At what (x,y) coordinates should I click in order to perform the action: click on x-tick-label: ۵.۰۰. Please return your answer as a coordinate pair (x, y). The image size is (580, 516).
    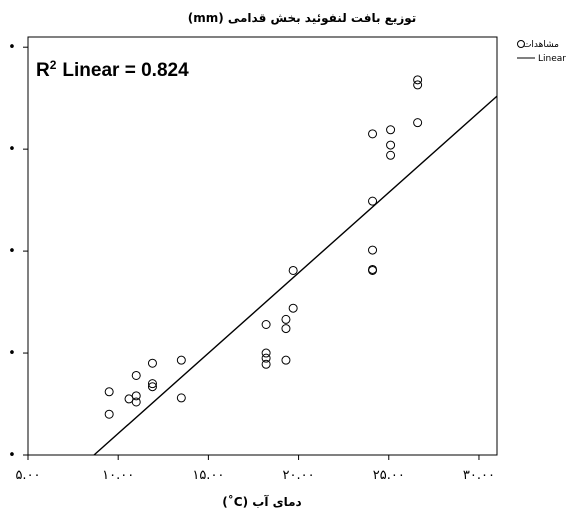
    Looking at the image, I should click on (27, 475).